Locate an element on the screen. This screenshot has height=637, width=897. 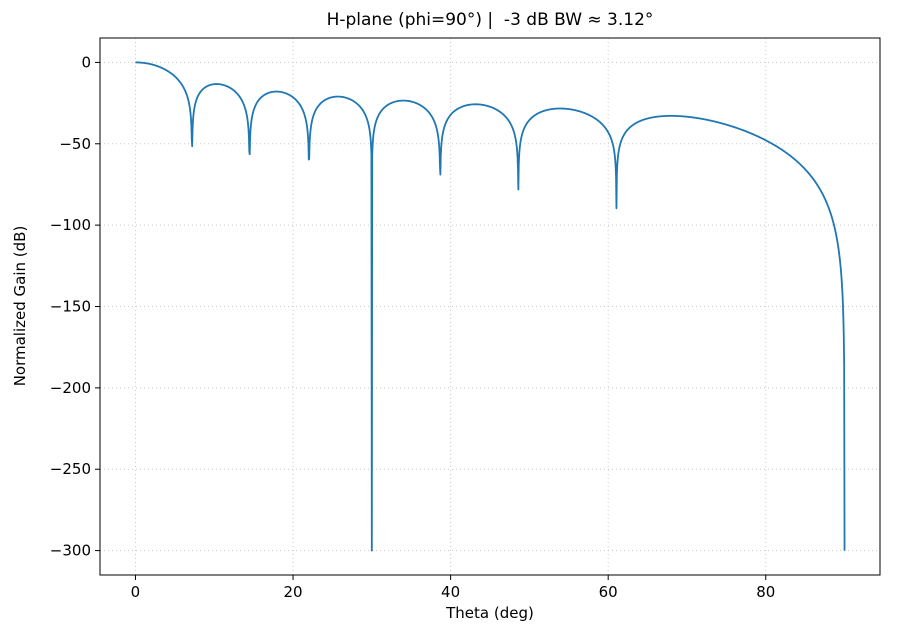
chart-title: H-plane (phi=90°) | -3 dB BW ≈ 3.12° is located at coordinates (490, 20).